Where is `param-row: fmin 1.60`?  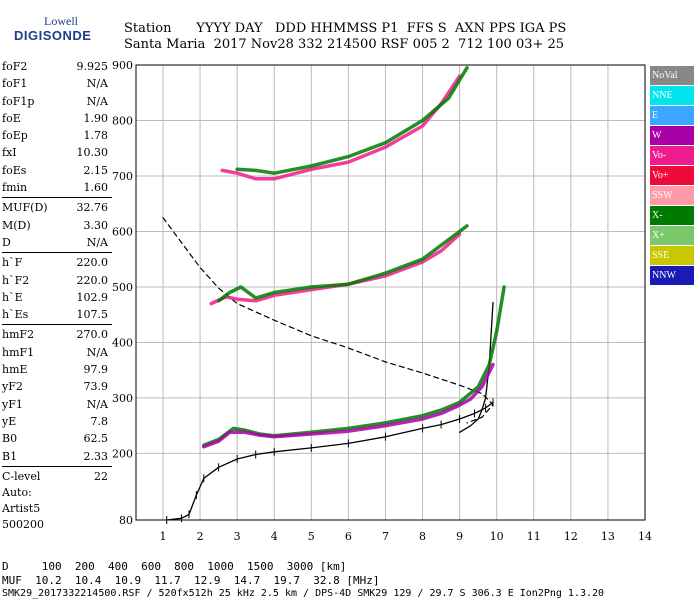
param-row: fmin 1.60 is located at coordinates (59, 187).